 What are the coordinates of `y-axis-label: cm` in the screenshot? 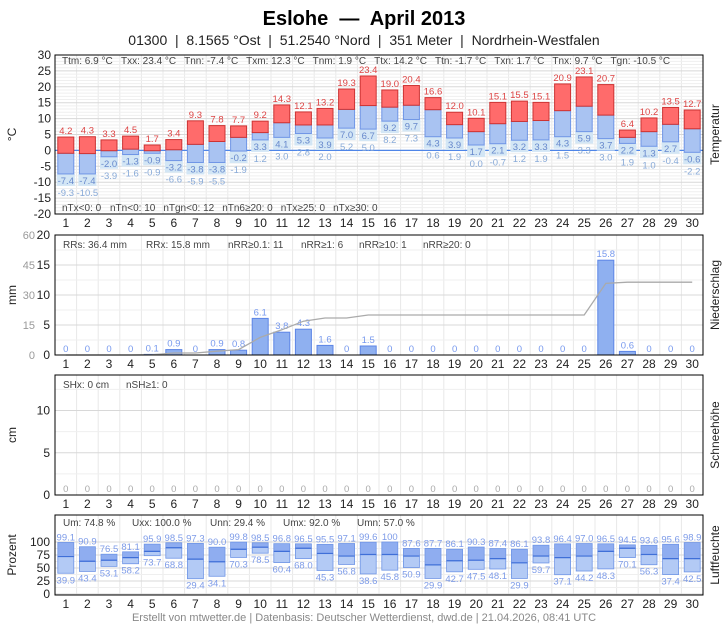 It's located at (12, 435).